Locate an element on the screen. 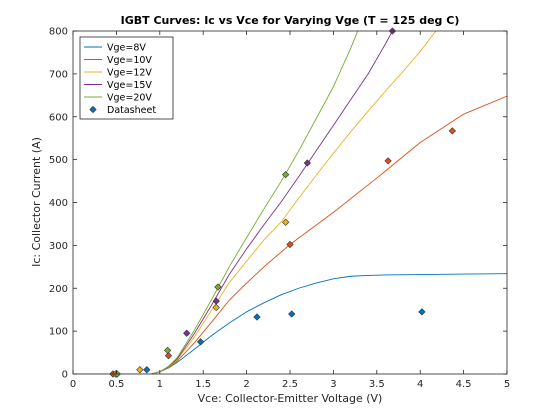  legend-swatch-marker is located at coordinates (93, 109).